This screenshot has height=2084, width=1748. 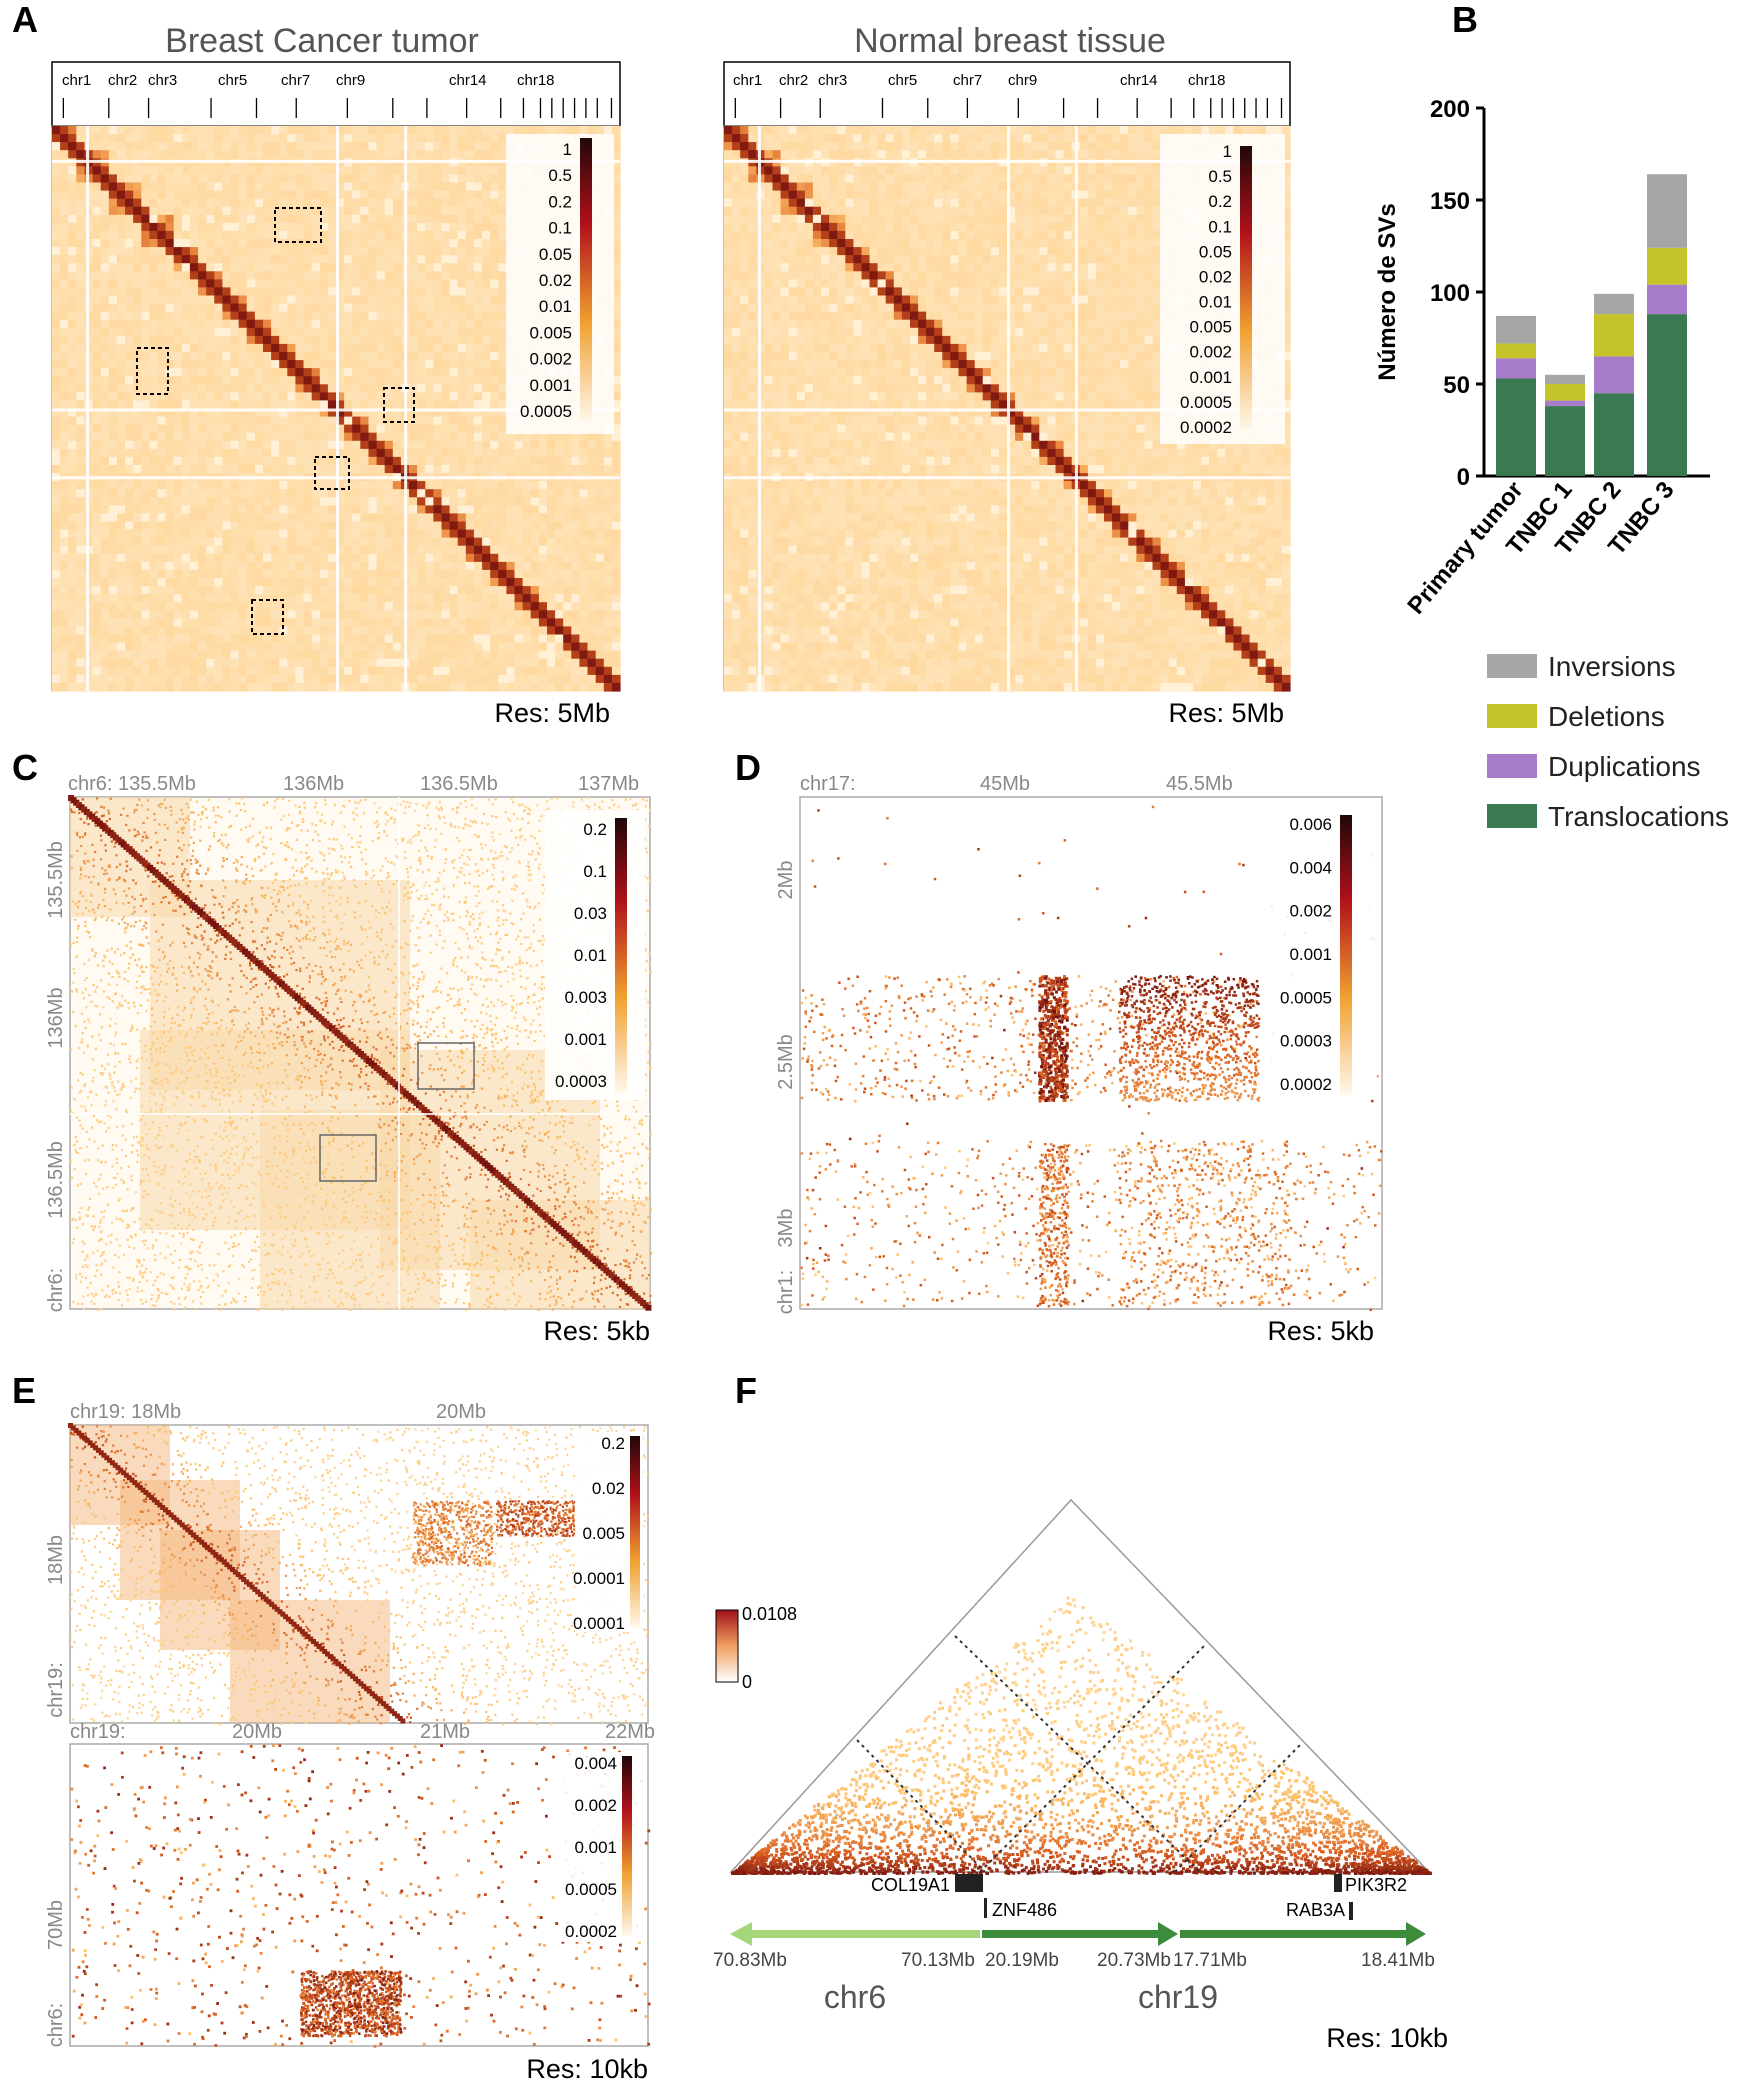 What do you see at coordinates (590, 913) in the screenshot?
I see `colorbar-tick: 0.03` at bounding box center [590, 913].